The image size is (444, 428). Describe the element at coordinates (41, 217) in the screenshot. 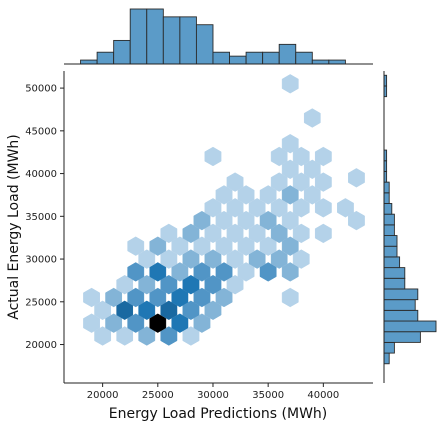

I see `y-tick-label: 35000` at that location.